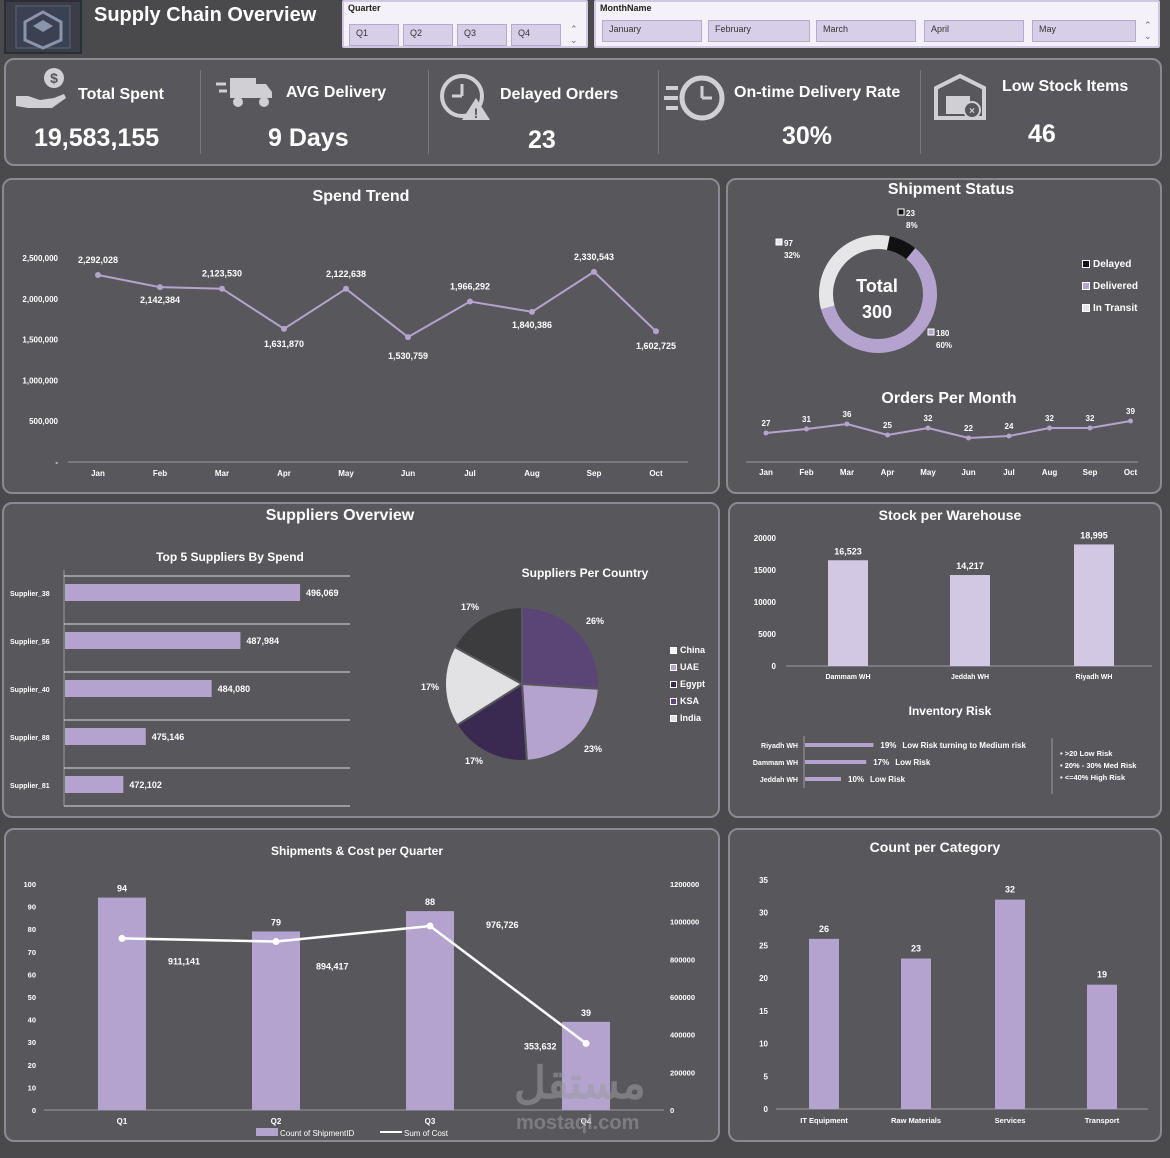 The image size is (1170, 1158). What do you see at coordinates (887, 425) in the screenshot?
I see `data-label: 25` at bounding box center [887, 425].